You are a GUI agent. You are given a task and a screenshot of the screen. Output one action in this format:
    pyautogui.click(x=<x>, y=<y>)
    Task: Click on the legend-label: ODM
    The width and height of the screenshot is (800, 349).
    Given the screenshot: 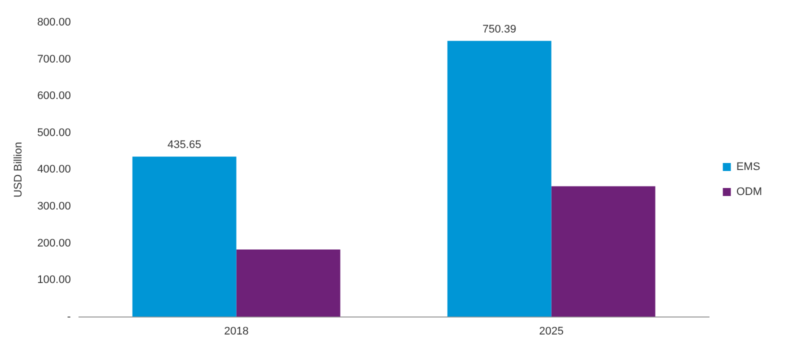 What is the action you would take?
    pyautogui.click(x=749, y=192)
    